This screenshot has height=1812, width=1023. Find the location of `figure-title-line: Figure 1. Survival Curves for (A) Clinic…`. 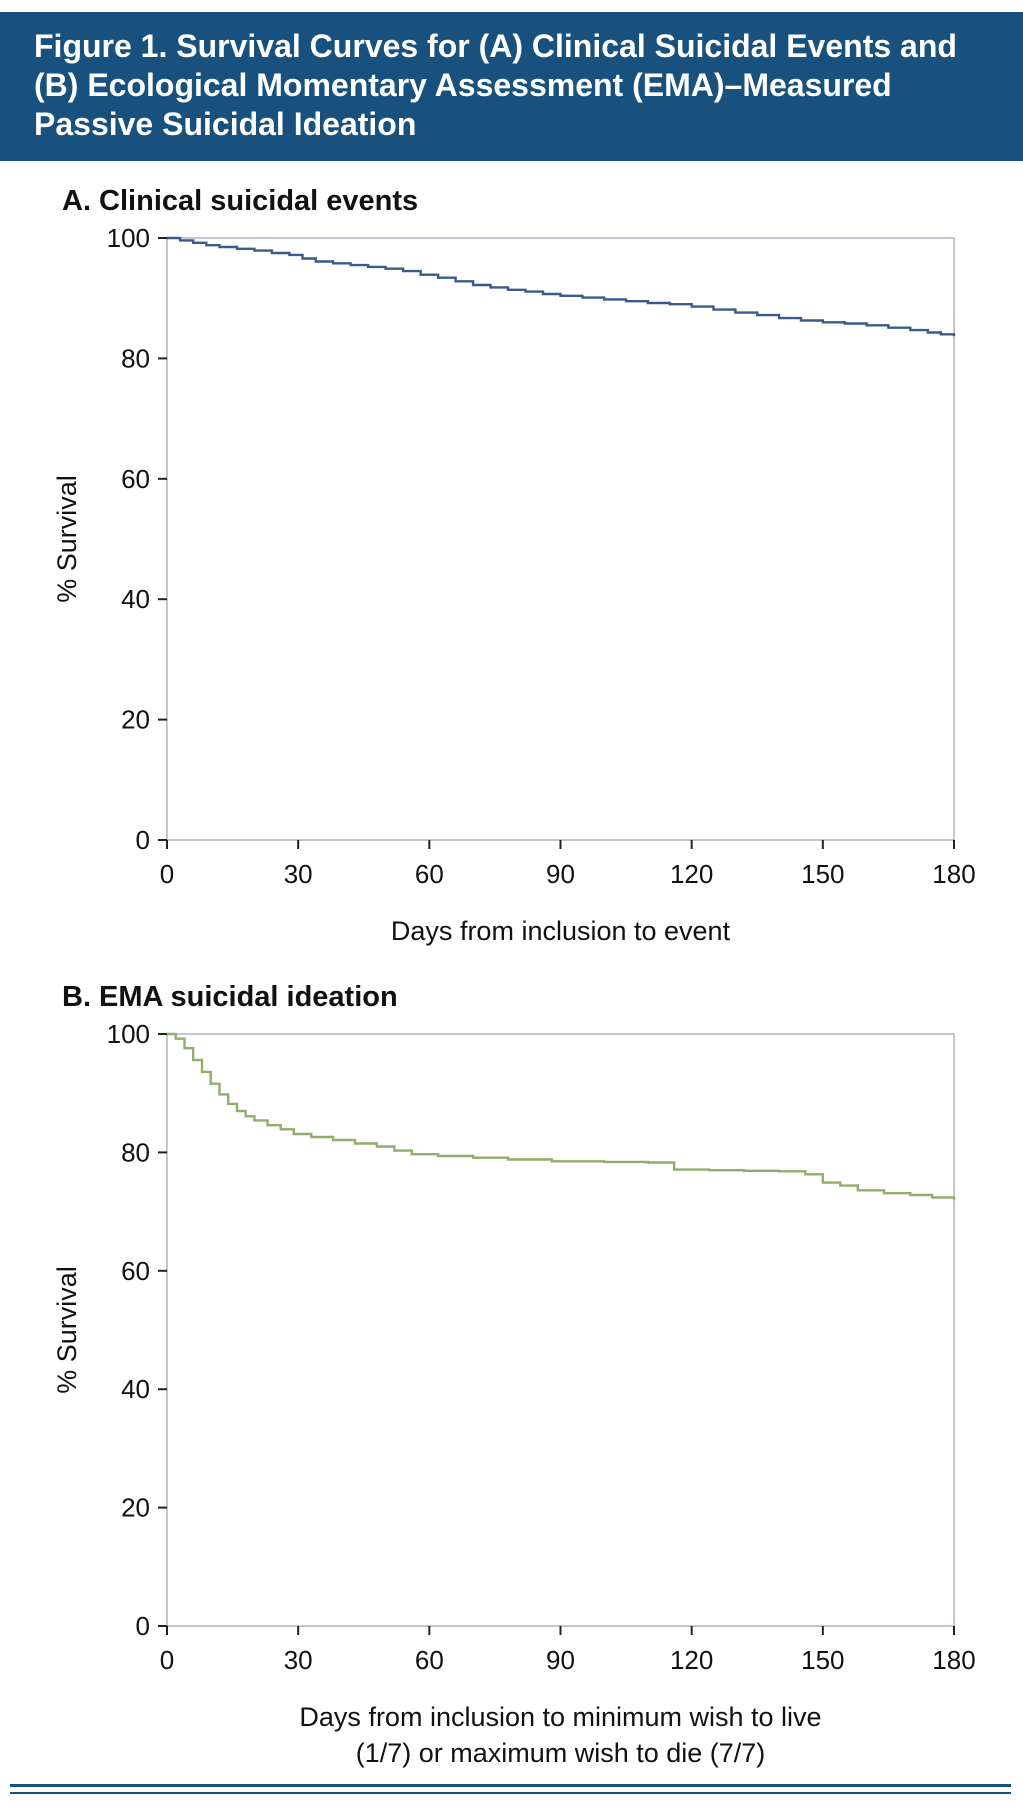

figure-title-line: Figure 1. Survival Curves for (A) Clinic… is located at coordinates (495, 46).